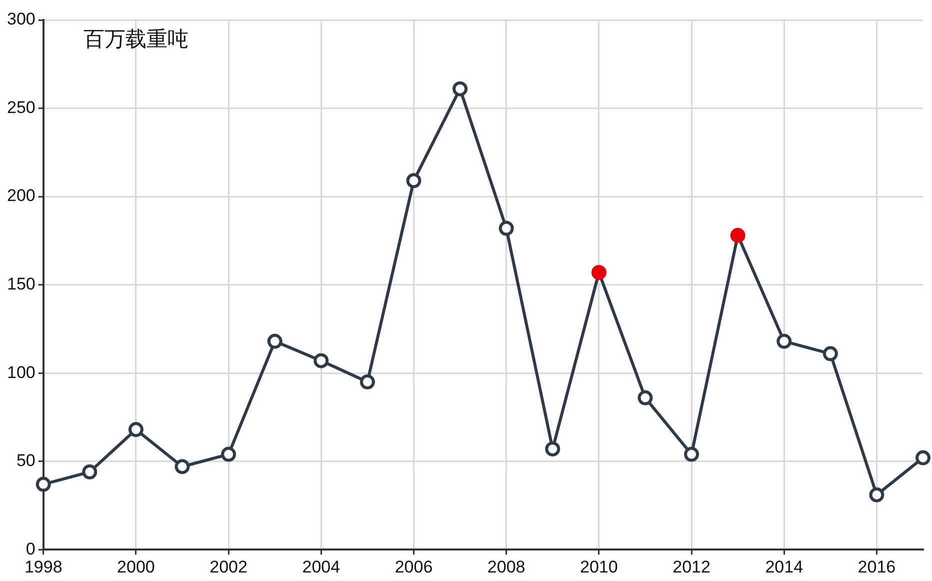 The width and height of the screenshot is (932, 581). Describe the element at coordinates (599, 566) in the screenshot. I see `x-tick-label: 2010` at that location.